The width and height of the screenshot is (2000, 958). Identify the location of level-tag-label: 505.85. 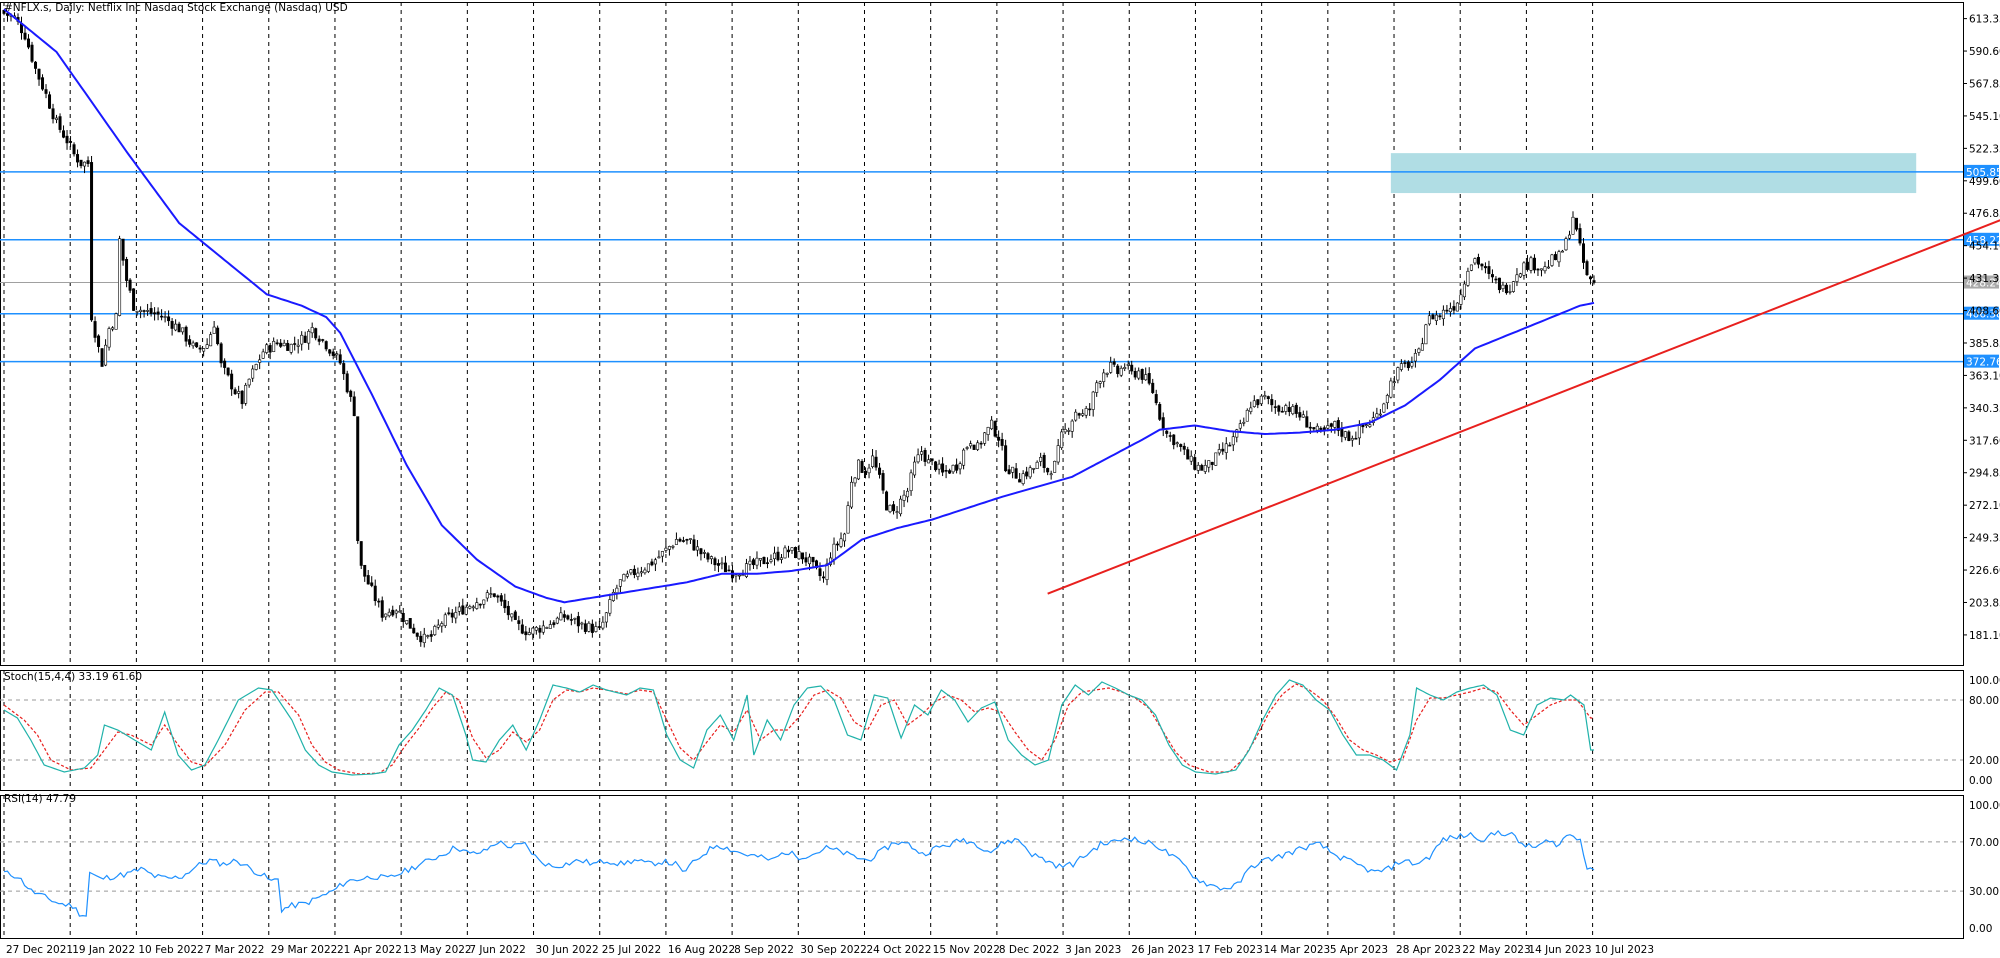
(1983, 173).